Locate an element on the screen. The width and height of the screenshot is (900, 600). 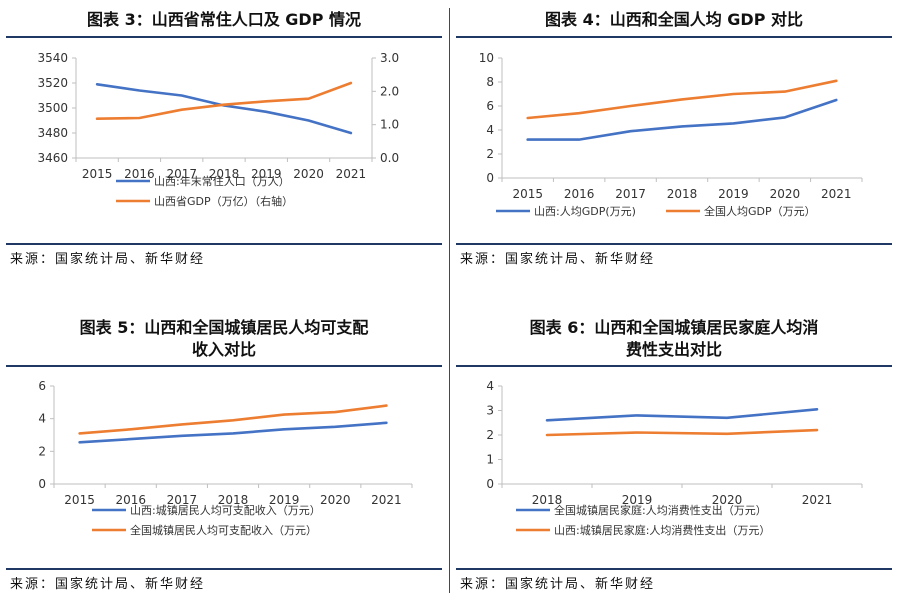
y-tick-label: 3 is located at coordinates (490, 411).